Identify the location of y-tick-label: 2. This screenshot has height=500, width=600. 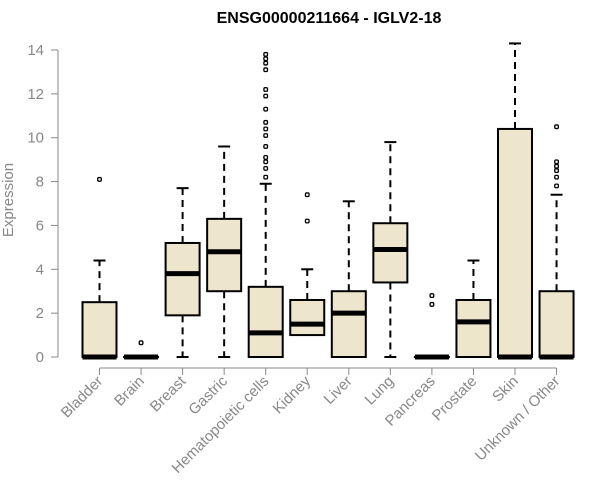
(40, 313).